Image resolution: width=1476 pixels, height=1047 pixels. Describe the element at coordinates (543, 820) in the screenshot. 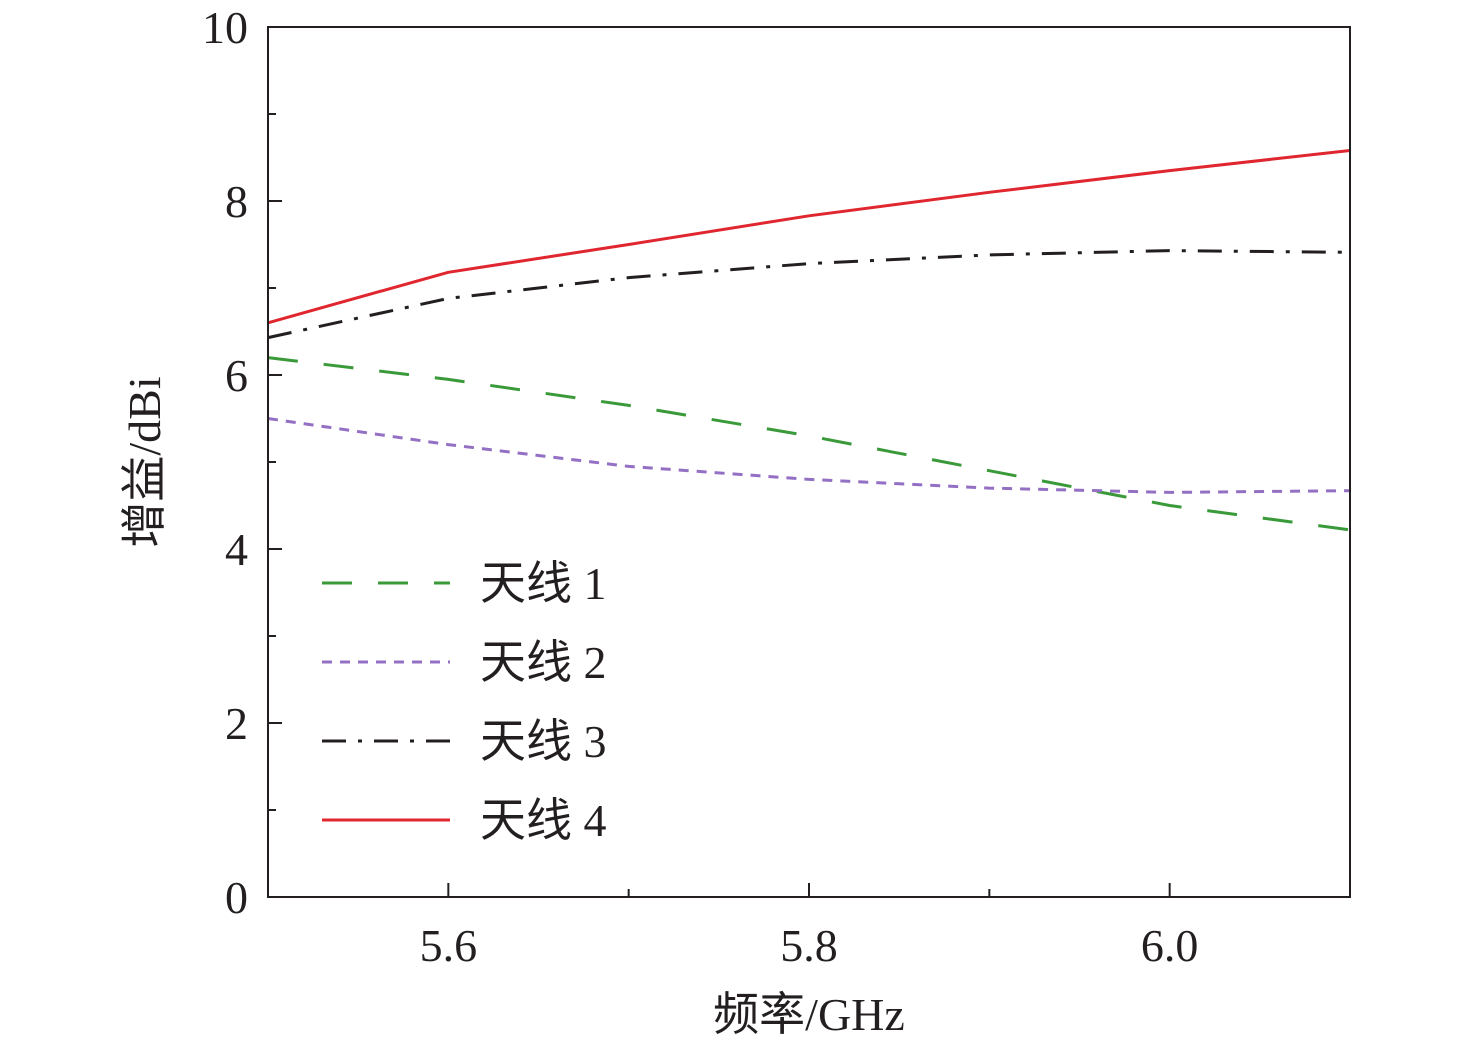

I see `legend-label-4: 天线 4` at that location.